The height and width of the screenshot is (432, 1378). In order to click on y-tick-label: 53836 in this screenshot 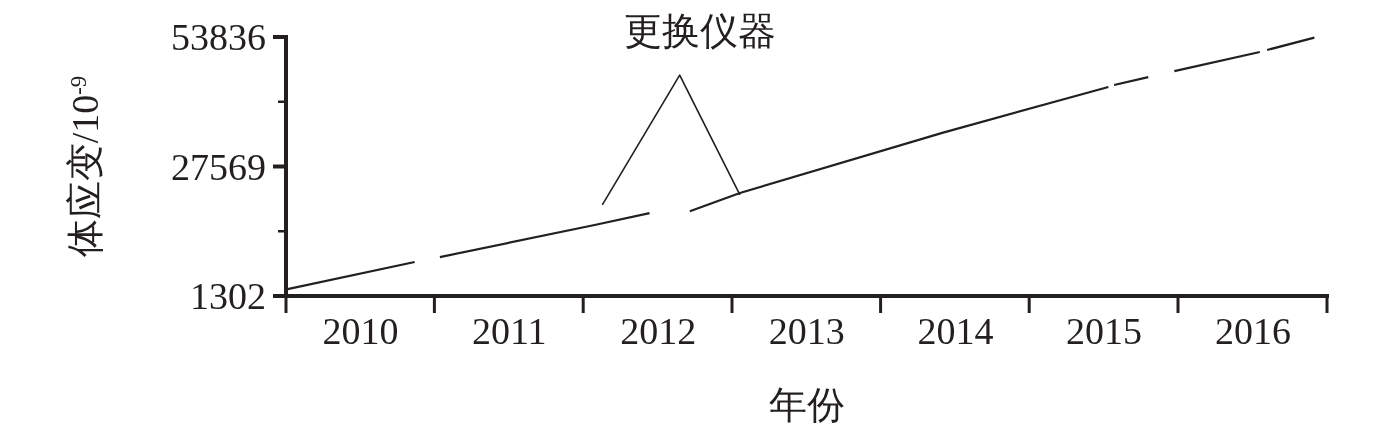, I will do `click(218, 37)`.